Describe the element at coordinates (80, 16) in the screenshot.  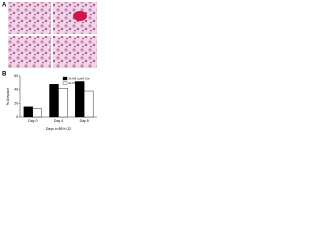
I see `vessel` at that location.